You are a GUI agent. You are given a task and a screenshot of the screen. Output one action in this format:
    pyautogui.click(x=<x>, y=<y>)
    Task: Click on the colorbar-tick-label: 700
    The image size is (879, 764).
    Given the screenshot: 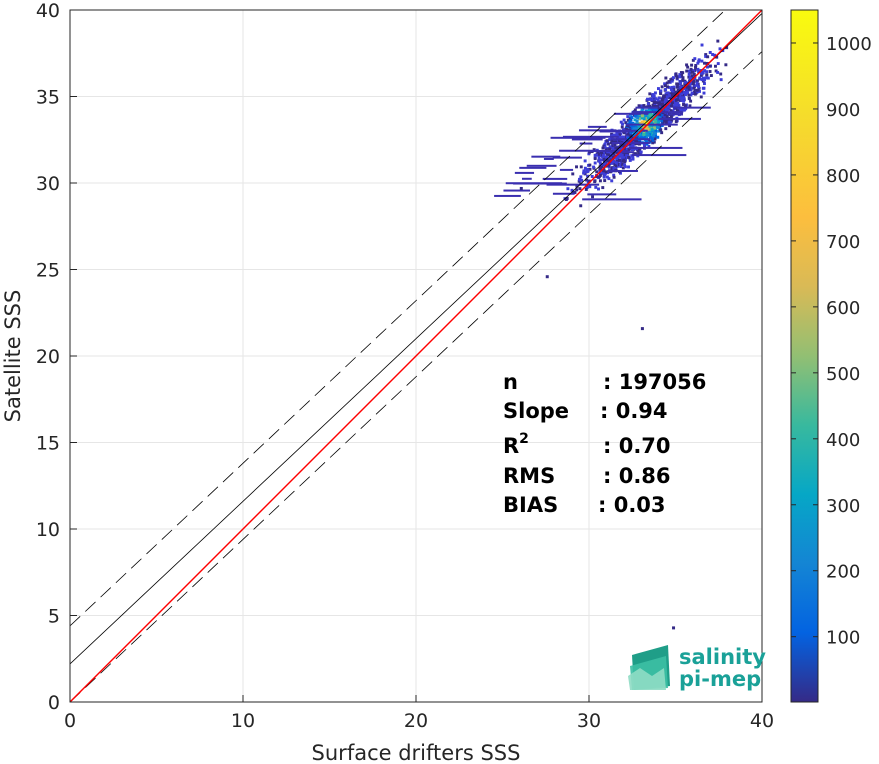 What is the action you would take?
    pyautogui.click(x=843, y=242)
    